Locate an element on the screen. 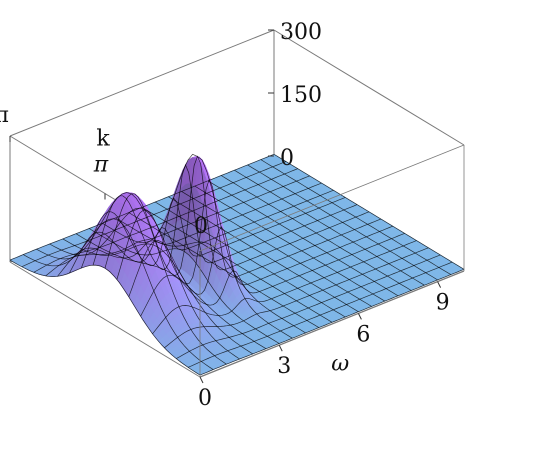 This screenshot has height=457, width=540. omega-tick-6: 6 is located at coordinates (363, 334).